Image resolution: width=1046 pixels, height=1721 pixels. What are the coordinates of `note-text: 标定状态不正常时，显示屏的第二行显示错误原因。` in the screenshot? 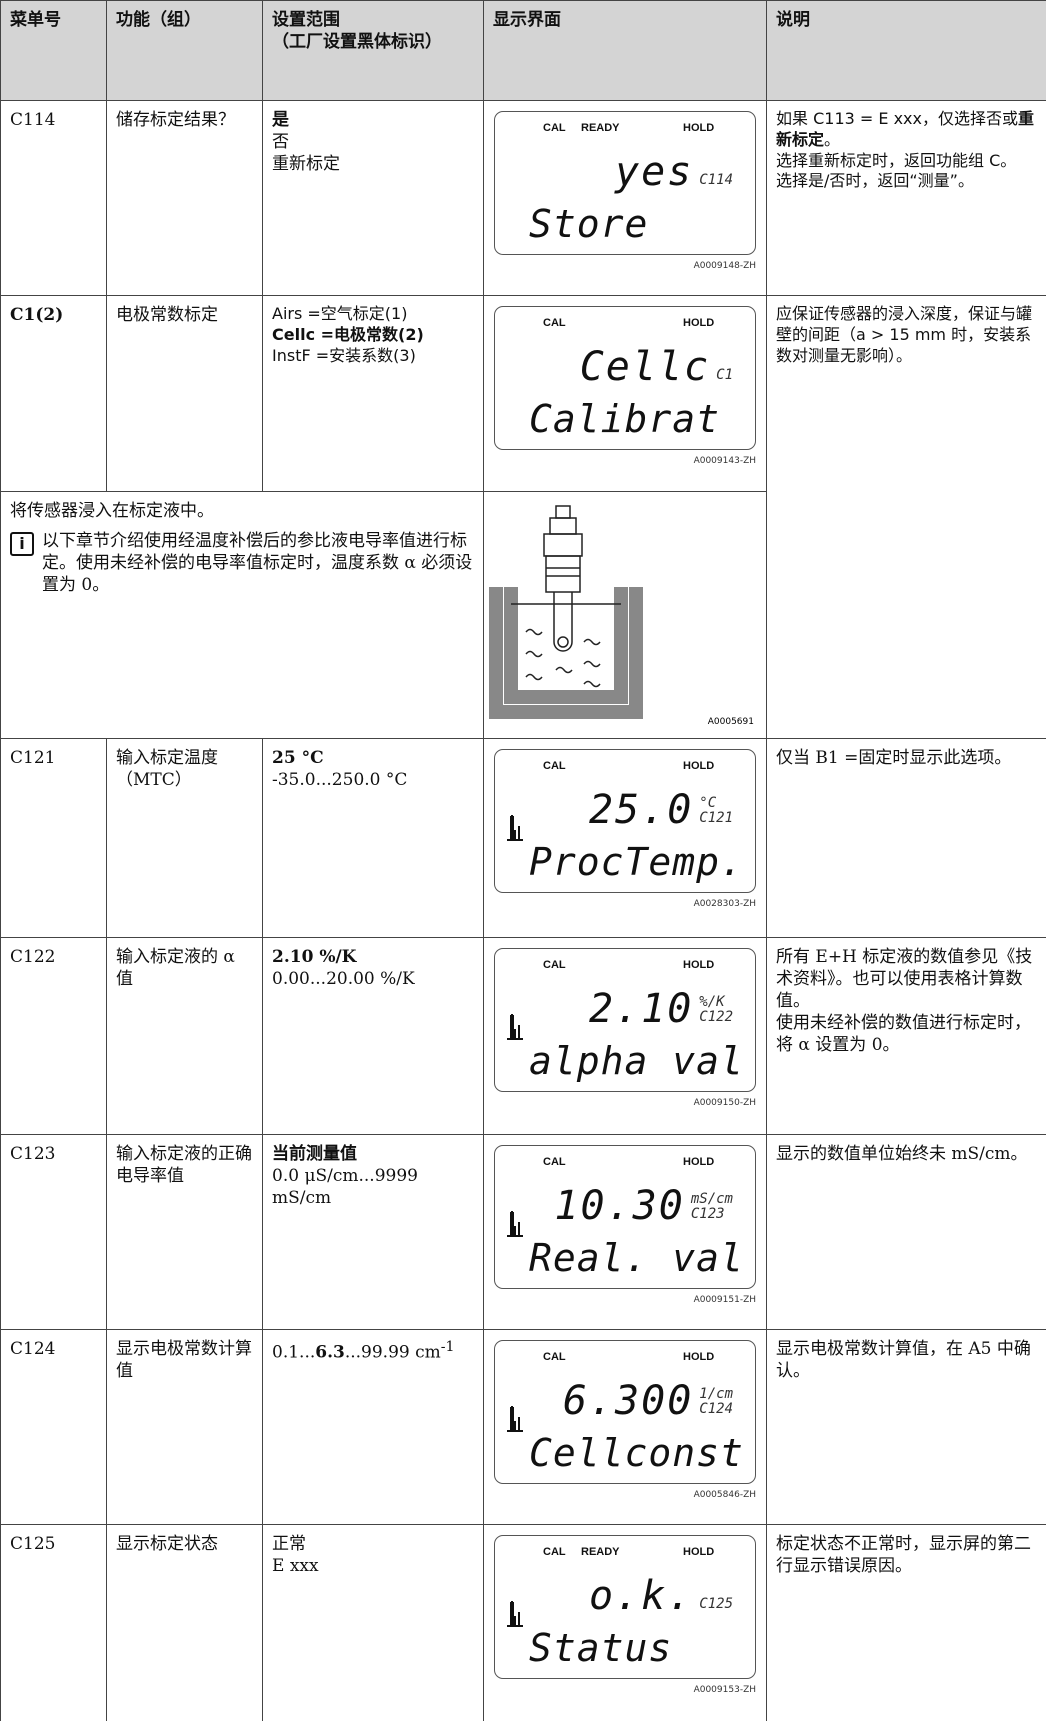 It's located at (903, 1555).